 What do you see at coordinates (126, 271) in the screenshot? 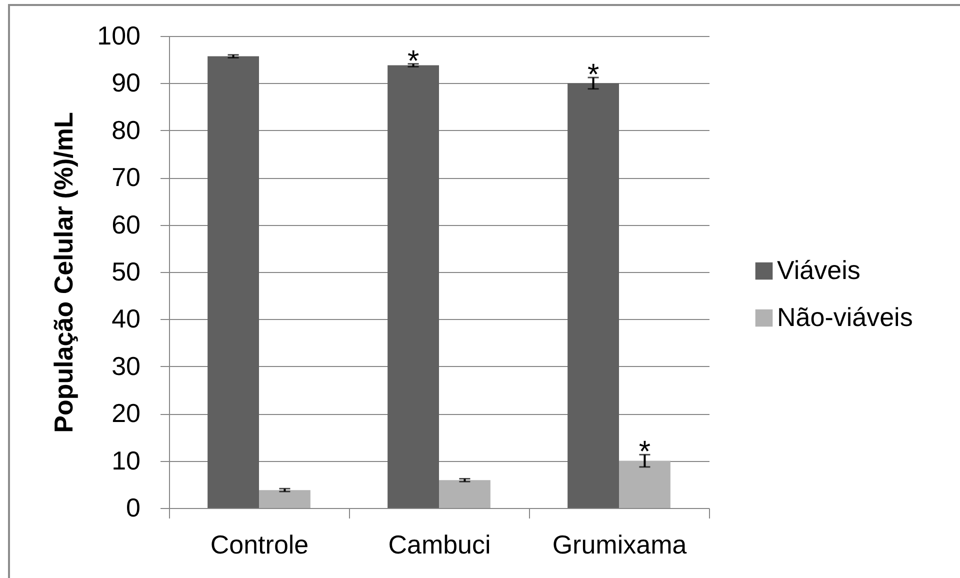
I see `y-tick-label: 50` at bounding box center [126, 271].